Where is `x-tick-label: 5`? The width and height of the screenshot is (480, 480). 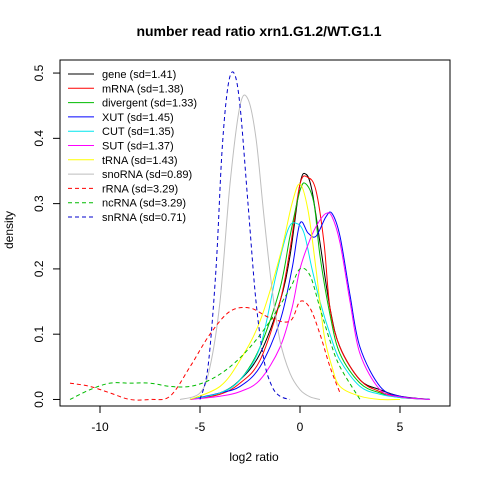
x-tick-label: 5 is located at coordinates (400, 427).